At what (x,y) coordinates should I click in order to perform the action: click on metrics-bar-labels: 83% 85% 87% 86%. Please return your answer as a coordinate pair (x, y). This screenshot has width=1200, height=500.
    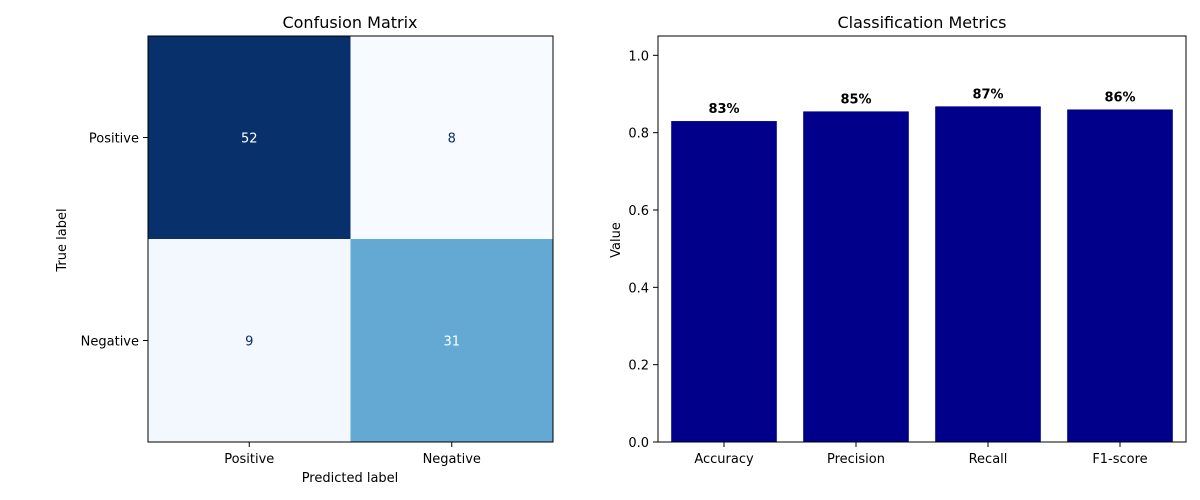
    Looking at the image, I should click on (921, 102).